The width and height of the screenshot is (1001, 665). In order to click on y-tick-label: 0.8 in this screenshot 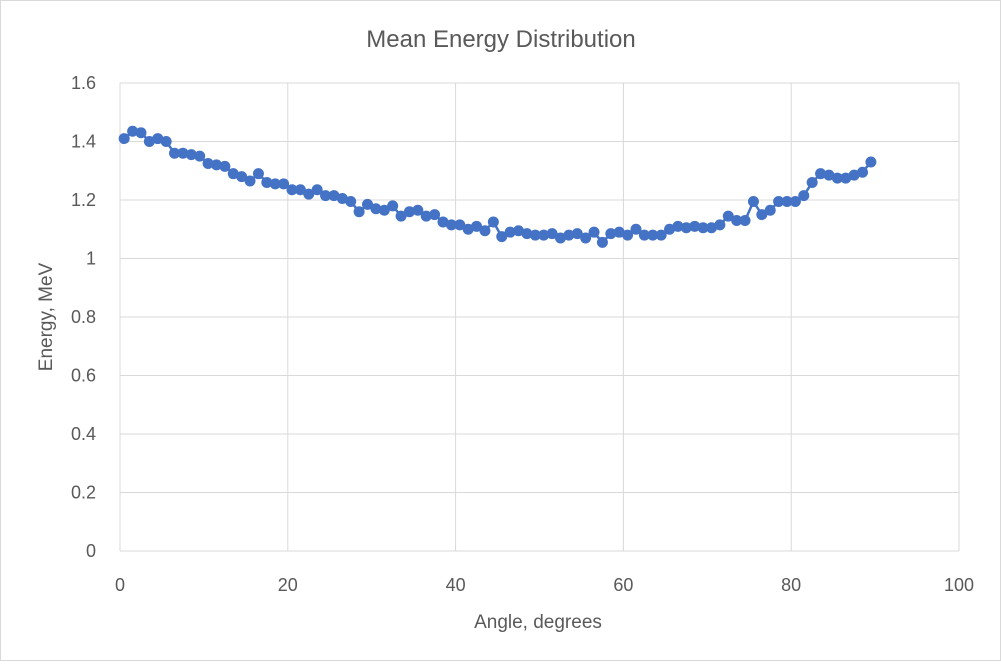, I will do `click(83, 317)`.